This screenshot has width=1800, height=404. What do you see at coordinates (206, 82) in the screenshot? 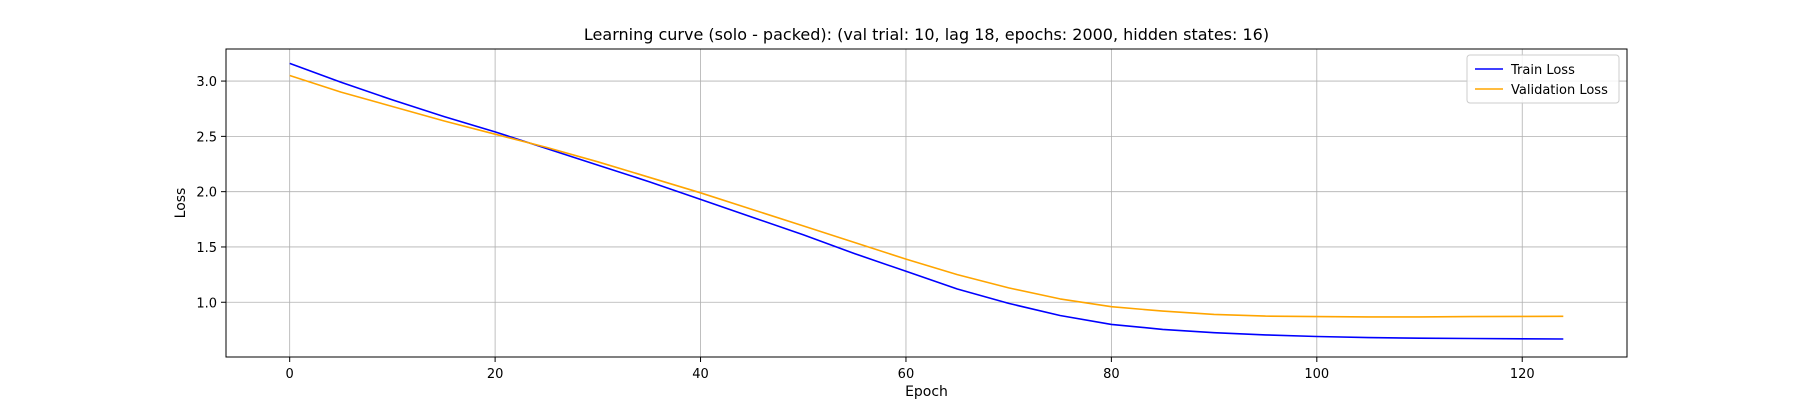
I see `y-tick-label: 3.0` at bounding box center [206, 82].